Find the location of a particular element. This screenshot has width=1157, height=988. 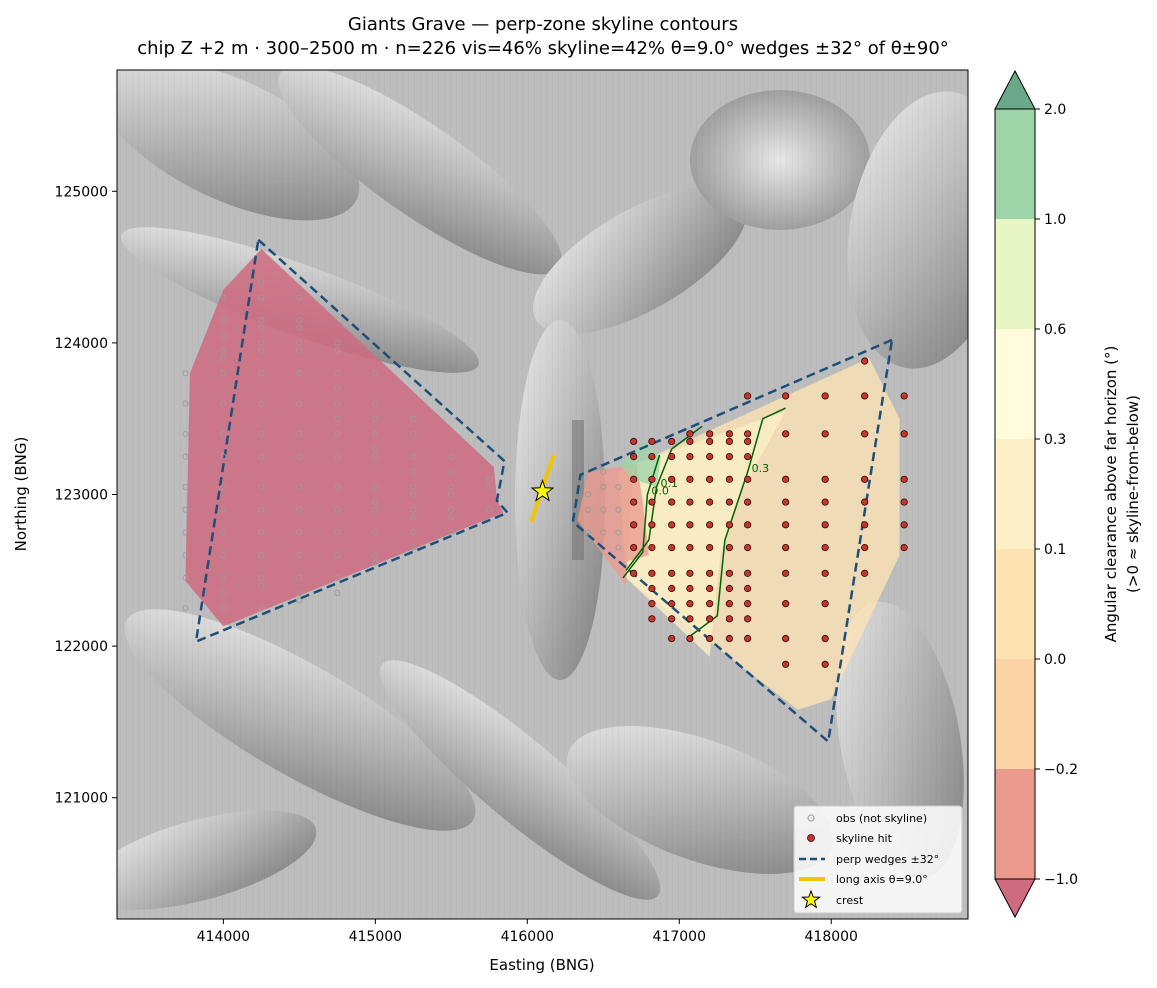

colorbar-over-arrow is located at coordinates (1015, 89).